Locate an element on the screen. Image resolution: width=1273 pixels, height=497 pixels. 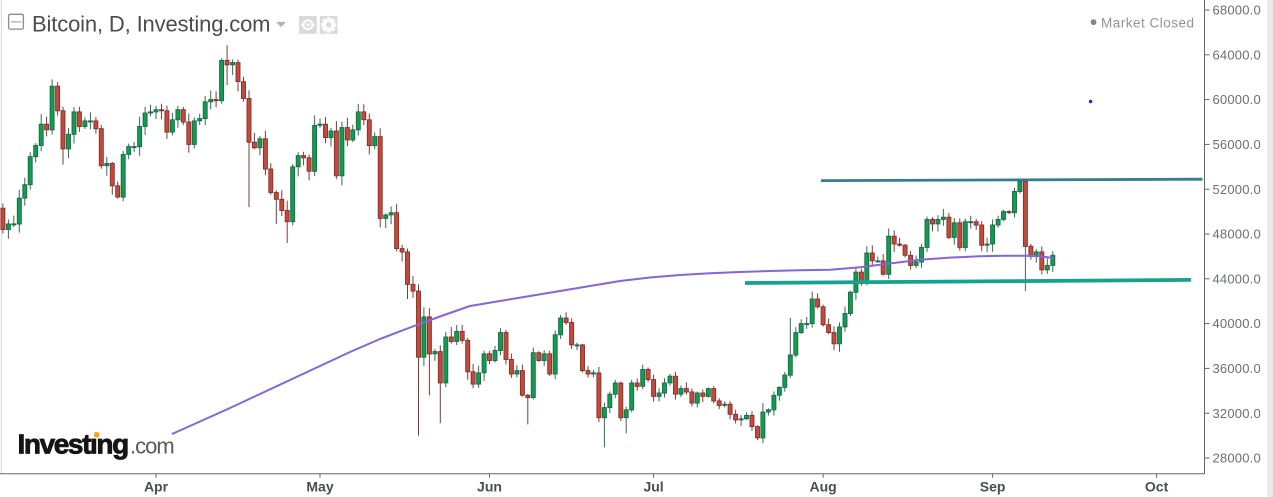
svg-text: Market Closed is located at coordinates (1148, 22).